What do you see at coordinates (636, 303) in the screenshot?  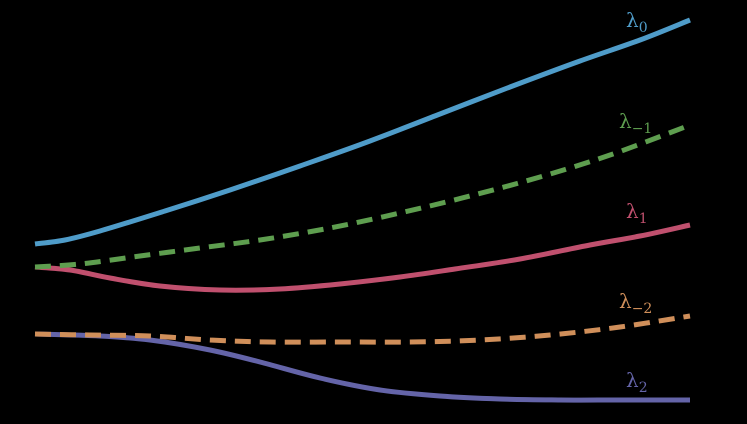 I see `label-lambda-minus-2: λ−2` at bounding box center [636, 303].